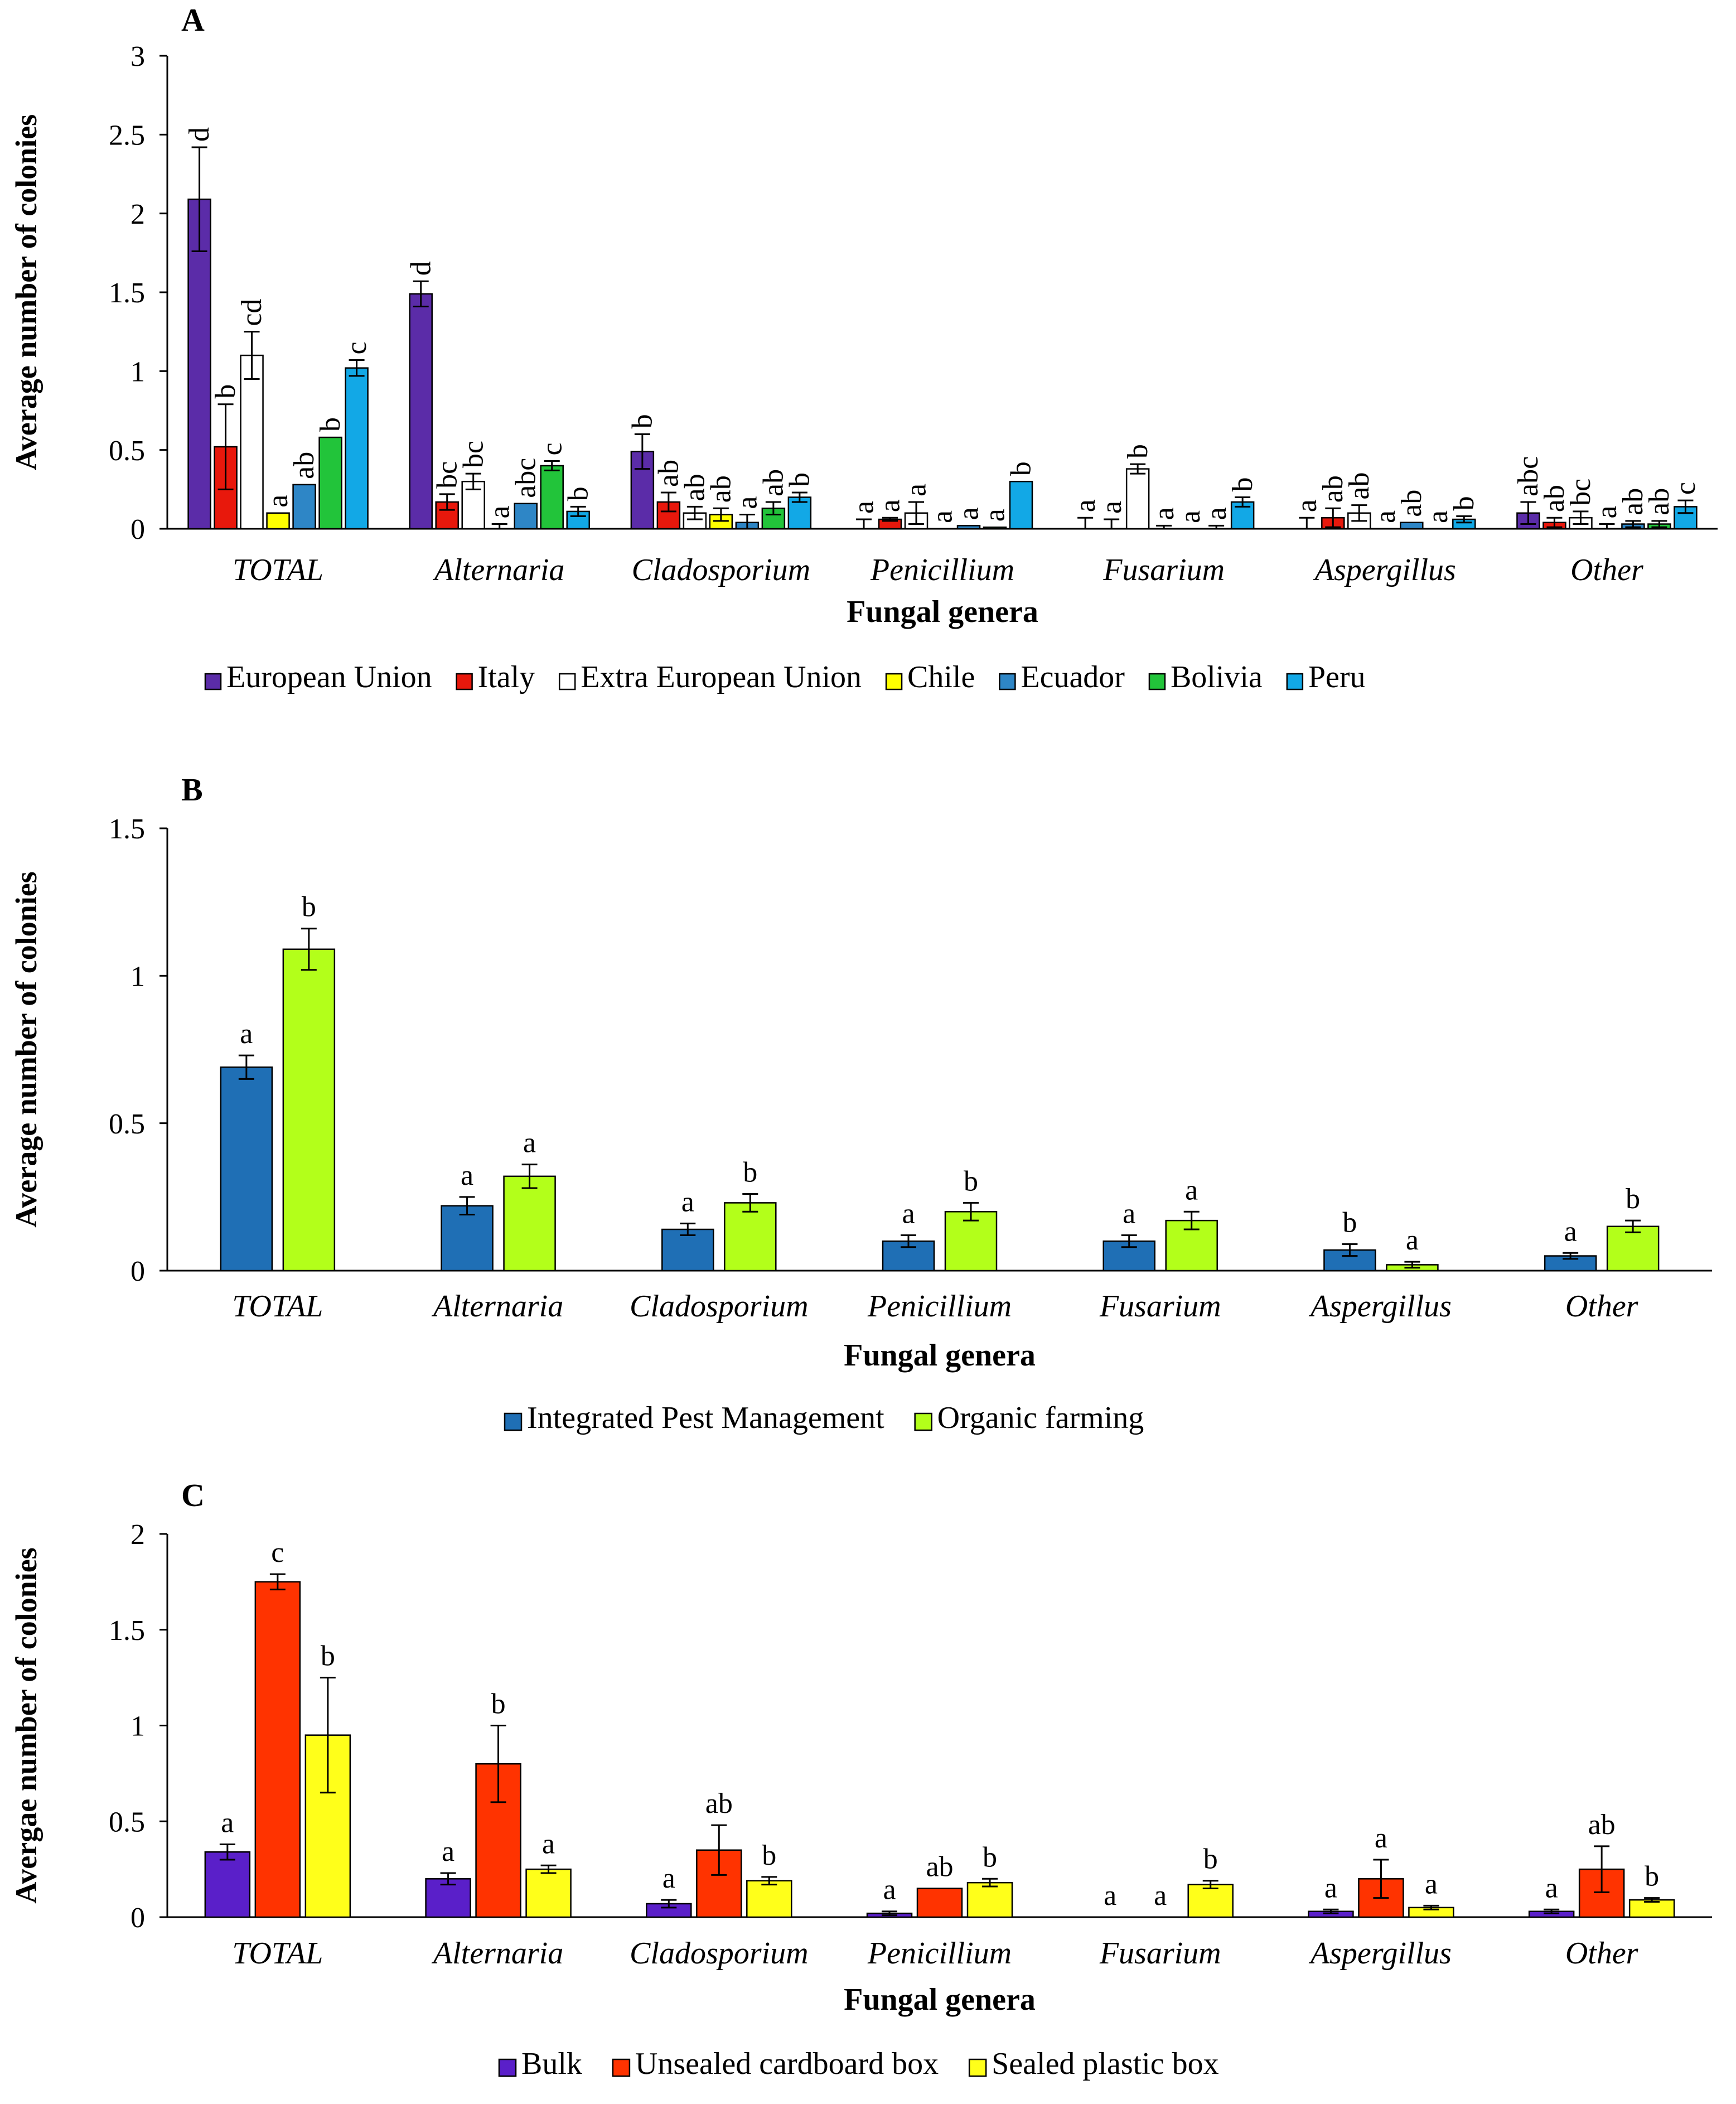 The image size is (1736, 2104). I want to click on legend-item-integrated-pest-management: Integrated Pest Management, so click(694, 1418).